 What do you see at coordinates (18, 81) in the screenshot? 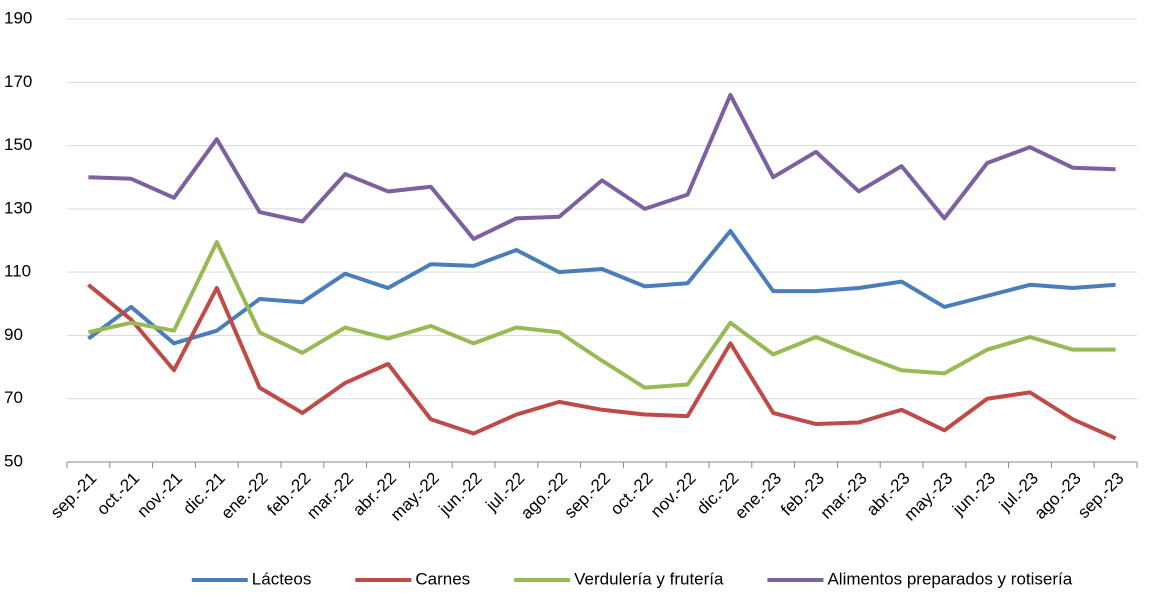
I see `y-tick-label: 170` at bounding box center [18, 81].